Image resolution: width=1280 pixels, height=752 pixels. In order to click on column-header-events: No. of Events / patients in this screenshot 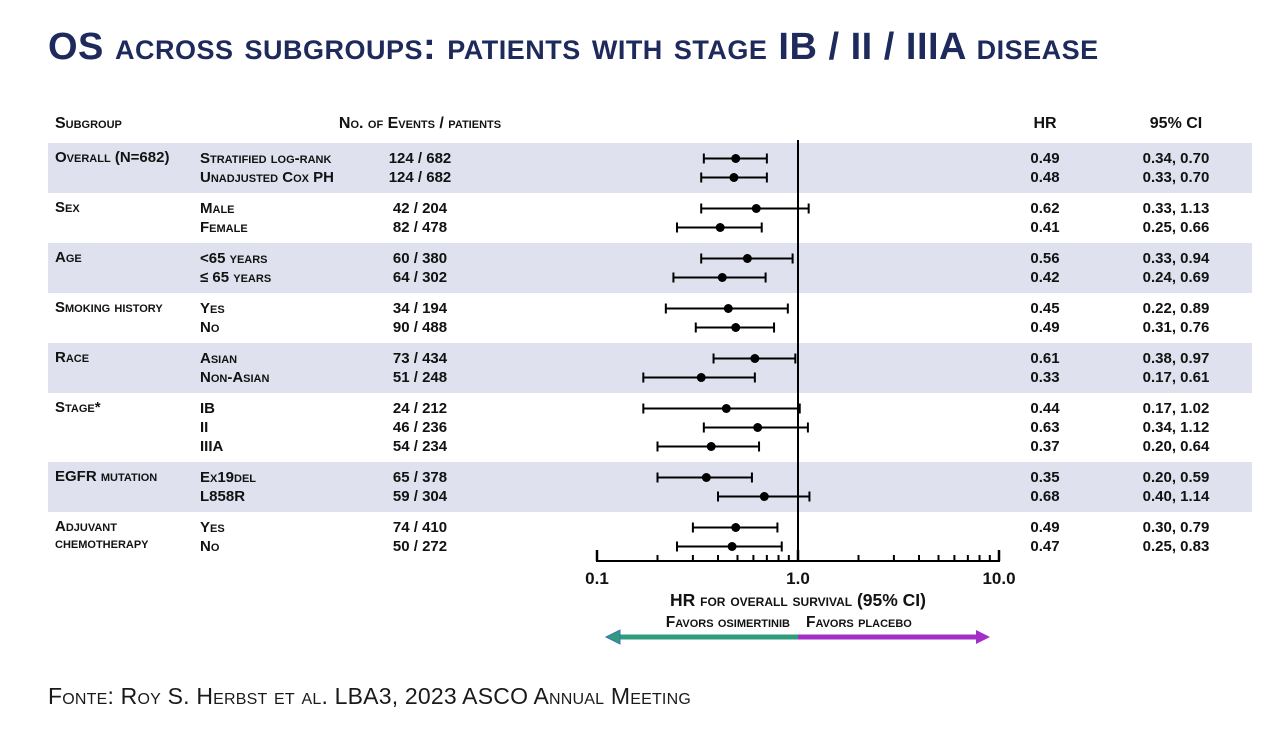, I will do `click(420, 123)`.